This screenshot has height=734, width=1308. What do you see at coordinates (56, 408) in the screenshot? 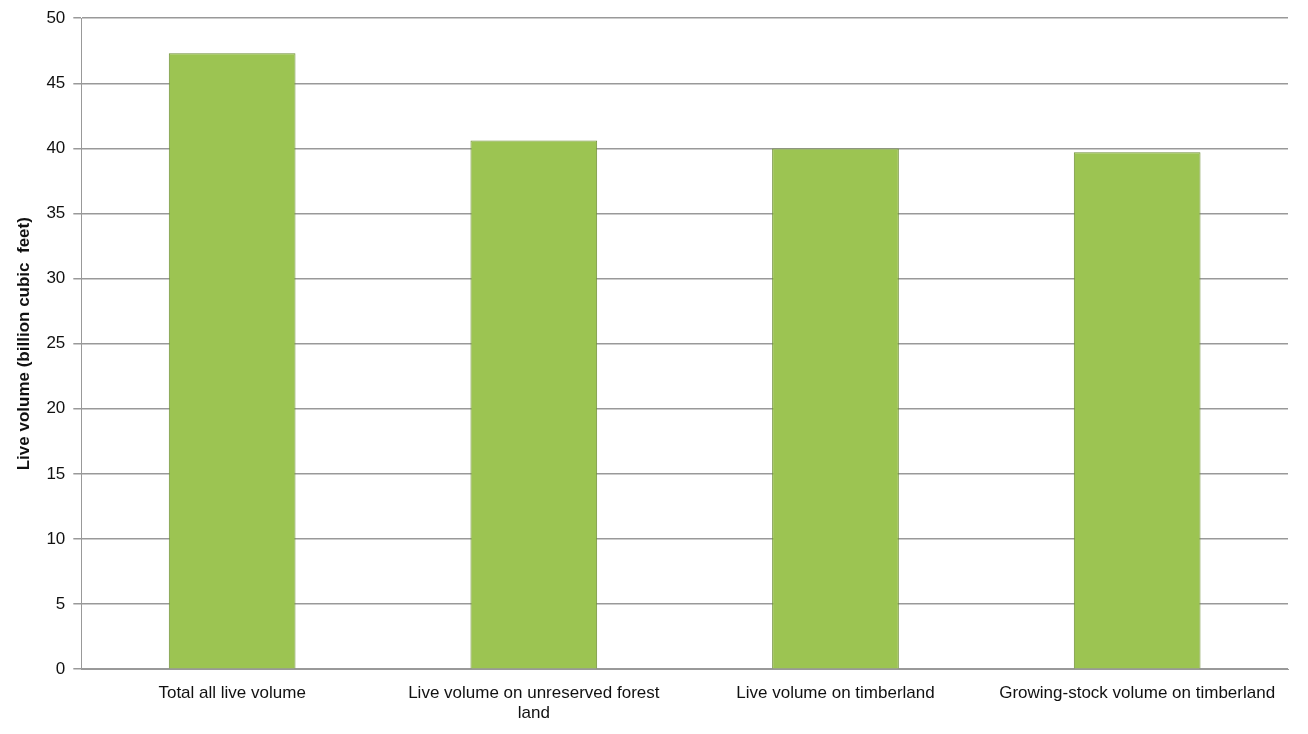
I see `y-tick-label: 20` at bounding box center [56, 408].